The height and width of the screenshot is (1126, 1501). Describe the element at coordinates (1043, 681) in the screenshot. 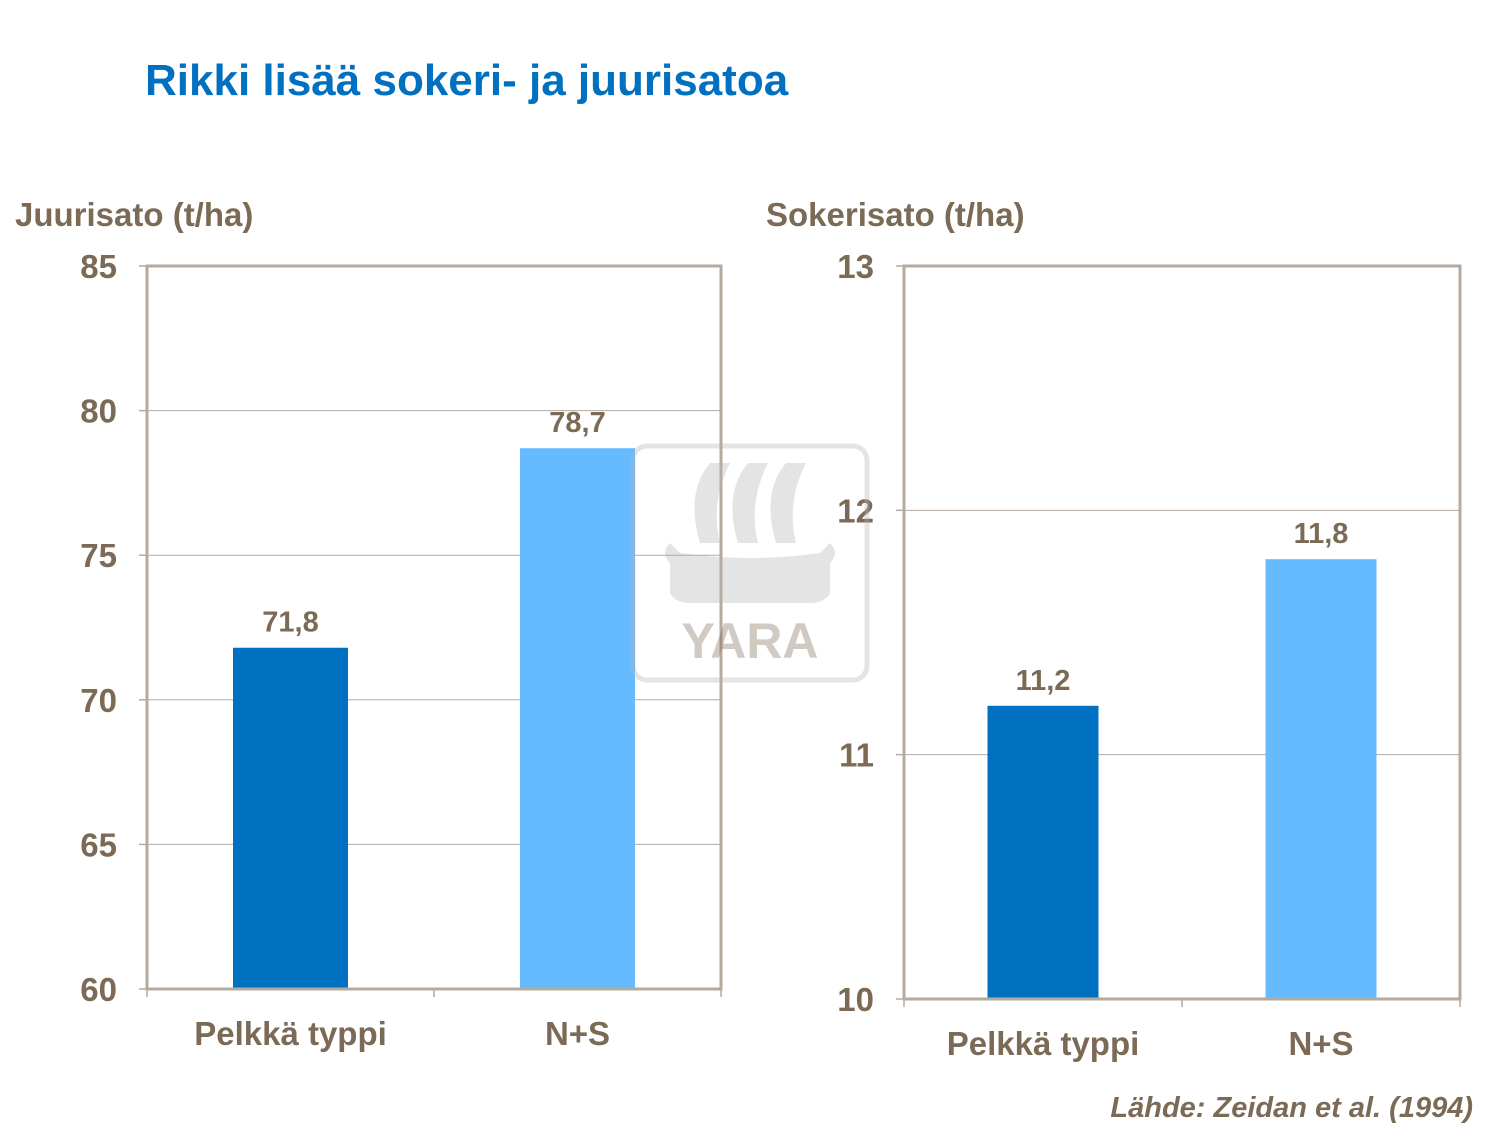

I see `data-label: 11,2` at that location.